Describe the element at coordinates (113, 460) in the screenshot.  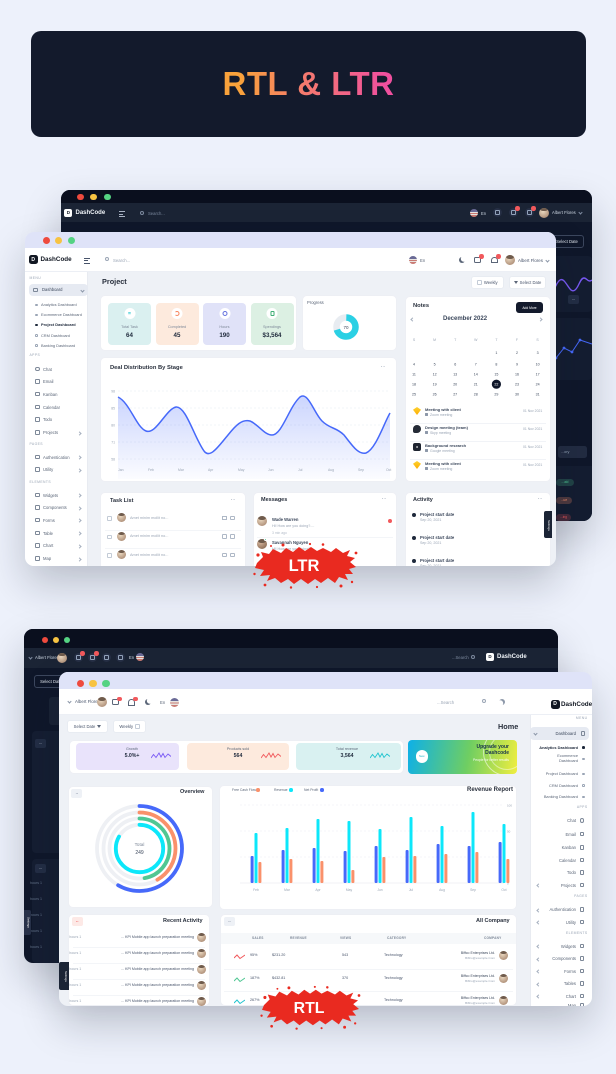
I see `svg-text: 58` at that location.